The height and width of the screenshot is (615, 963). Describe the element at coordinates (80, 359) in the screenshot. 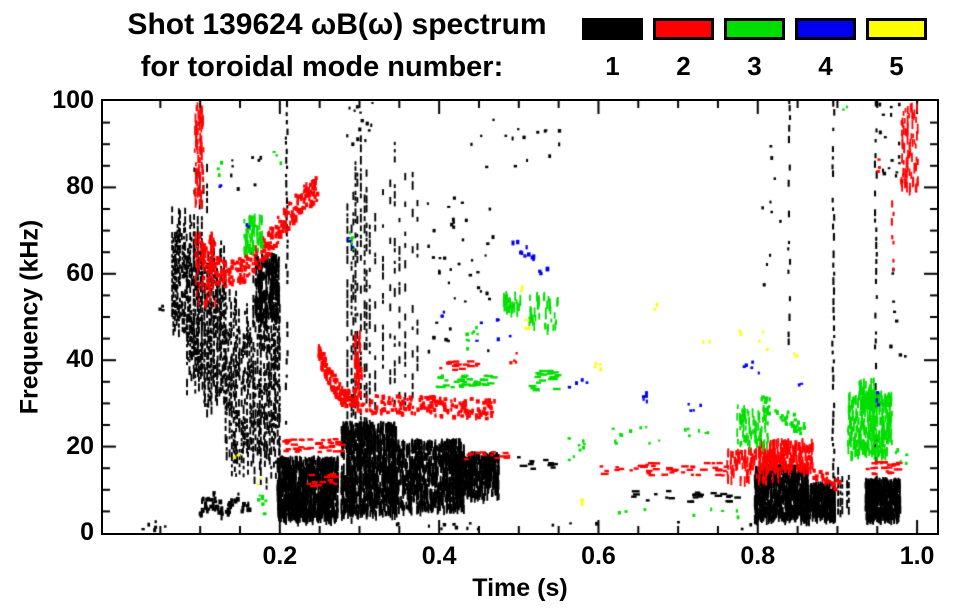

I see `y-tick-label: 40` at that location.